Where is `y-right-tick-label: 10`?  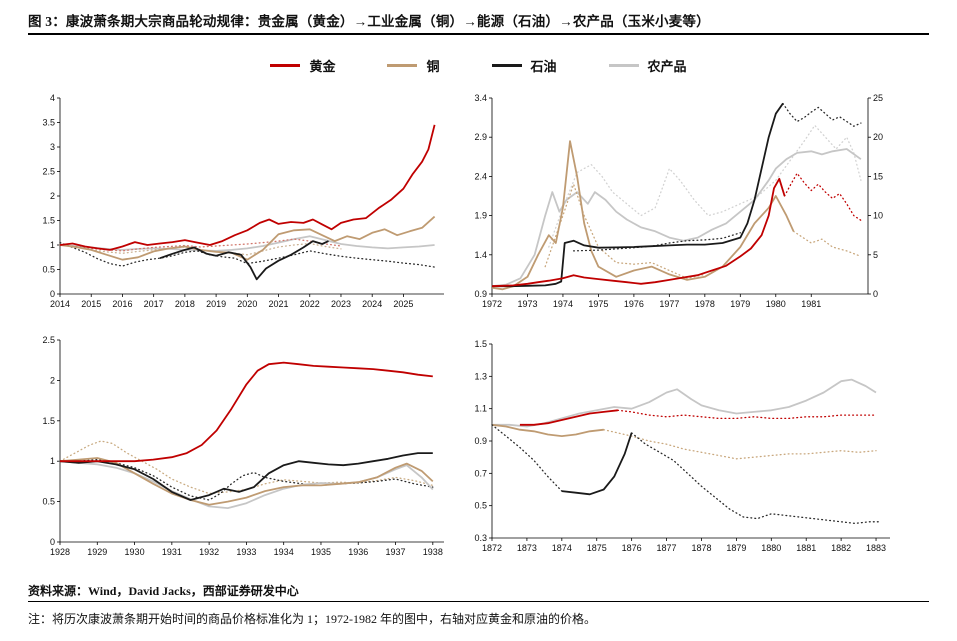 y-right-tick-label: 10 is located at coordinates (878, 216).